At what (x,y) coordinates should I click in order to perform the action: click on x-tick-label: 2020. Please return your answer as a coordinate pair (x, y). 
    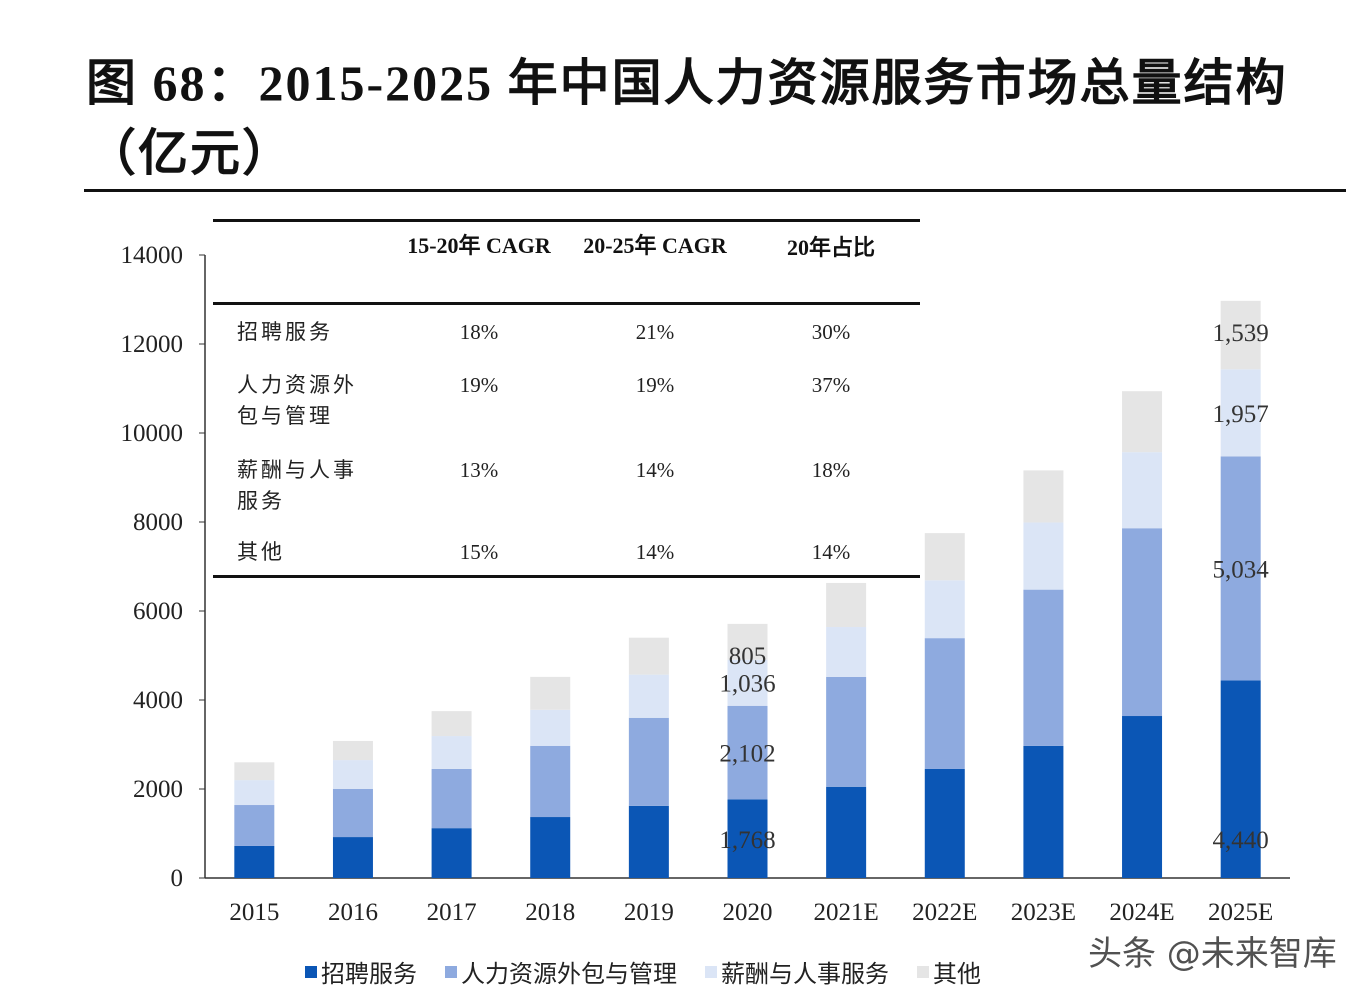
    Looking at the image, I should click on (748, 912).